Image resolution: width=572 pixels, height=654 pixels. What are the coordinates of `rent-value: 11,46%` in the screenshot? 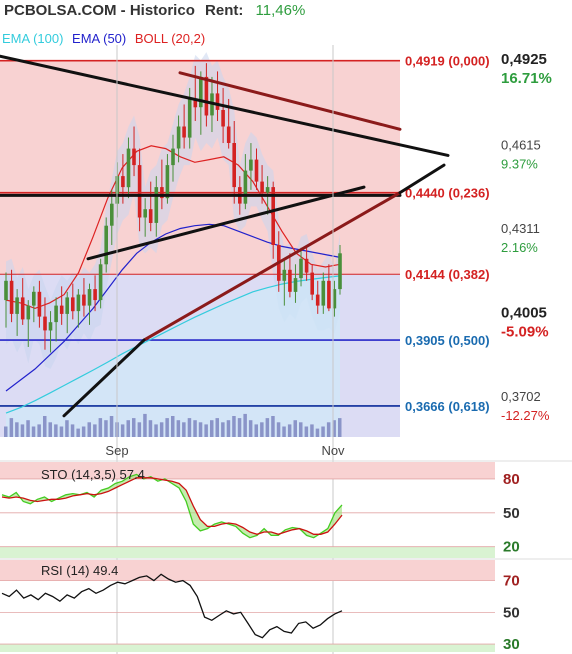 It's located at (280, 10).